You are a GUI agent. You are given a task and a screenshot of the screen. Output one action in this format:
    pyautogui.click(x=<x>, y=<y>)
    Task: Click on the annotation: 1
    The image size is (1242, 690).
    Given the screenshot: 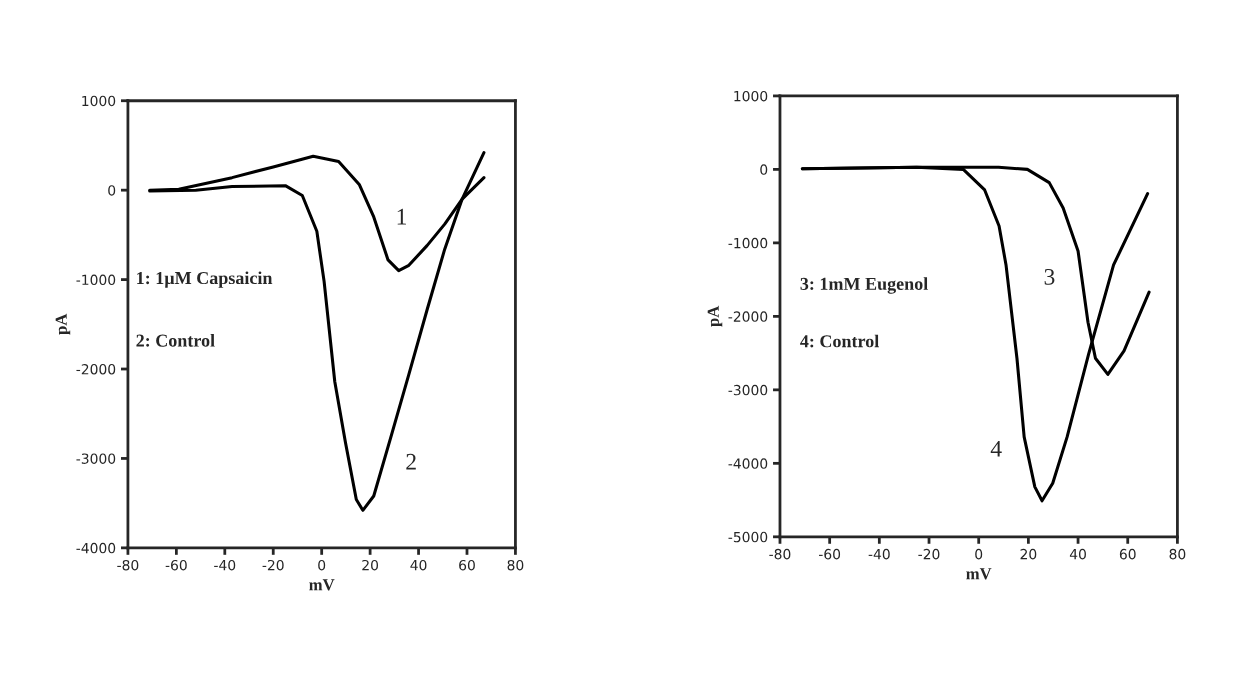 What is the action you would take?
    pyautogui.click(x=401, y=216)
    